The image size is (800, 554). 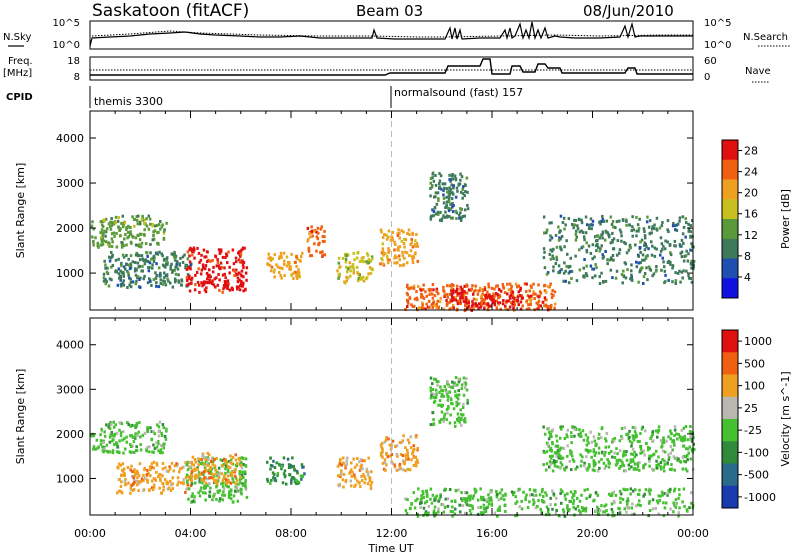 What do you see at coordinates (753, 430) in the screenshot?
I see `colorbar-tick-label: -25` at bounding box center [753, 430].